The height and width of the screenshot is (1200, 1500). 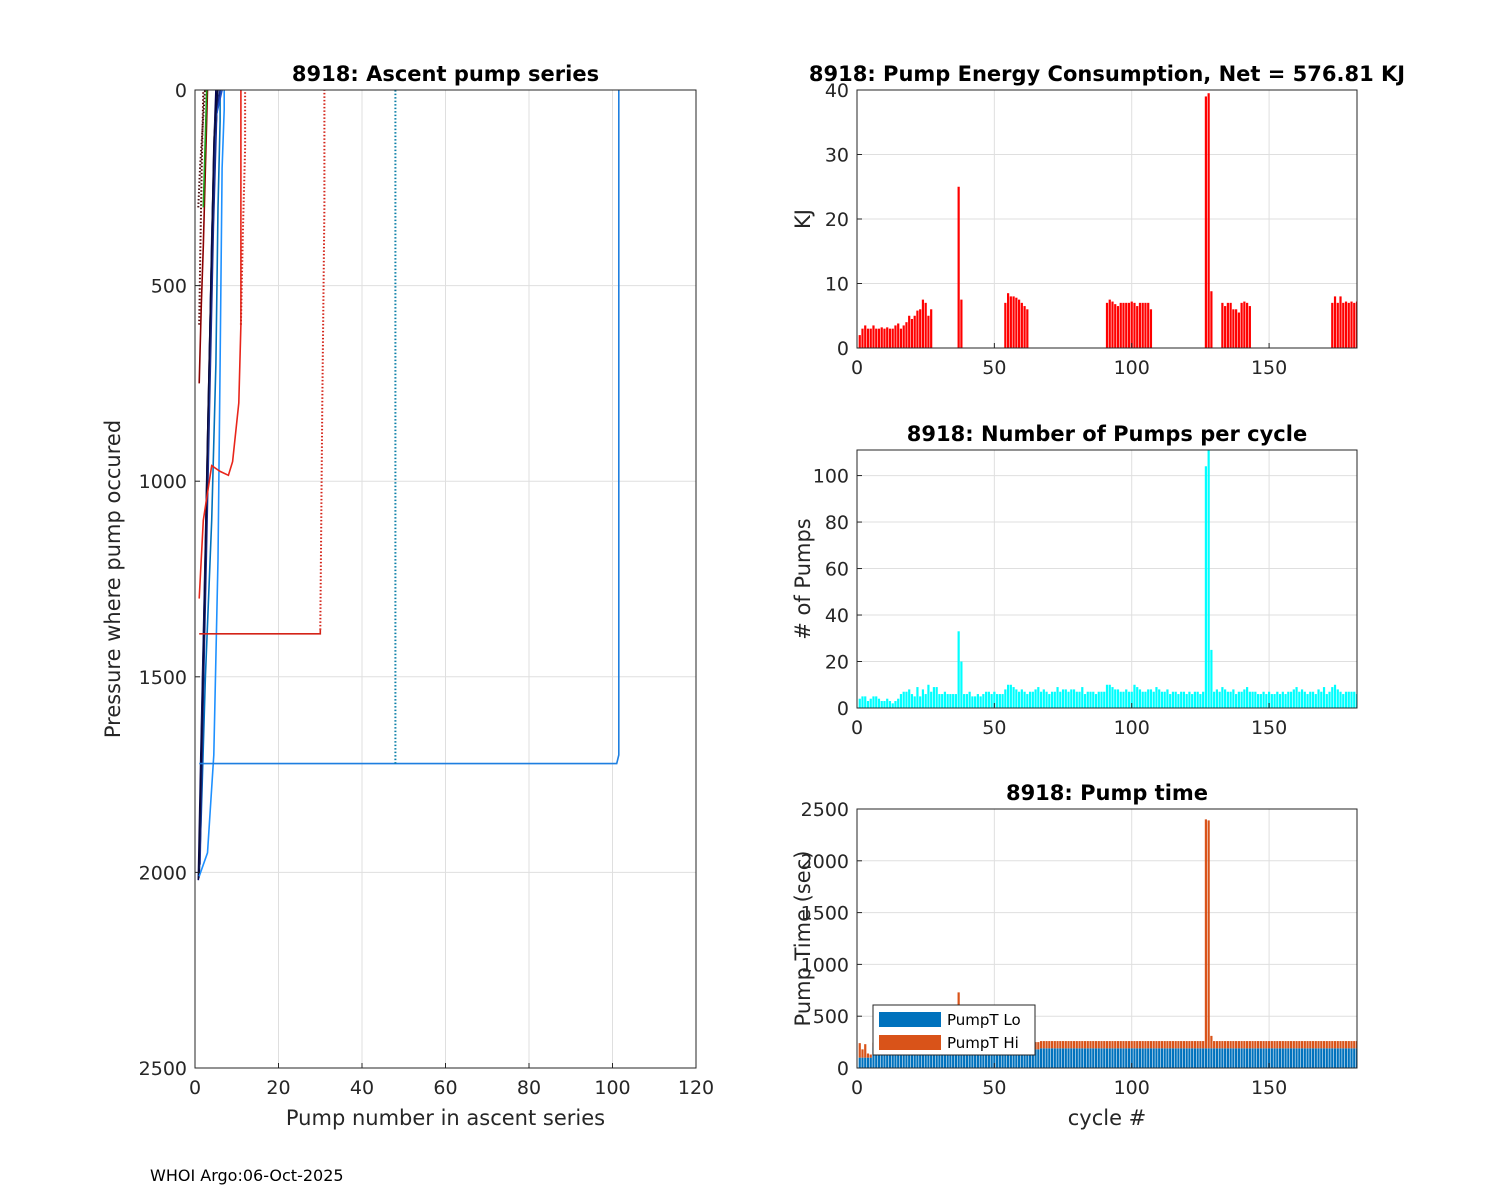 I want to click on y-tick-label: 2000, so click(x=163, y=873).